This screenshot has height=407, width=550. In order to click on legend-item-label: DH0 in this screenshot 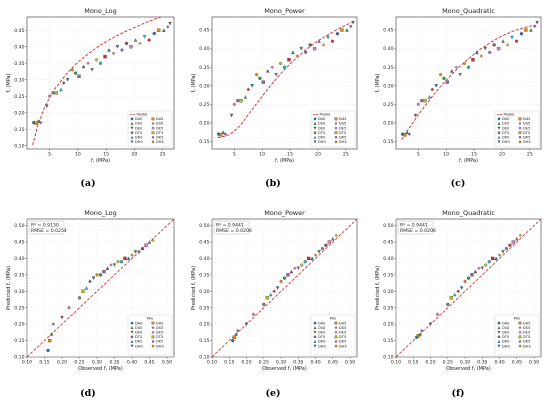, I will do `click(506, 142)`.